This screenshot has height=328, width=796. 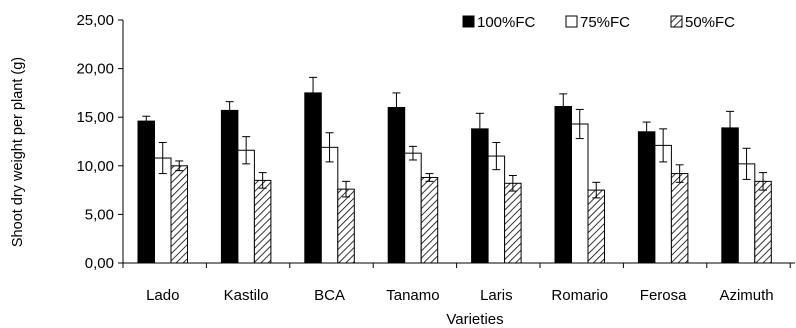 What do you see at coordinates (474, 319) in the screenshot?
I see `x-axis-label: Varieties` at bounding box center [474, 319].